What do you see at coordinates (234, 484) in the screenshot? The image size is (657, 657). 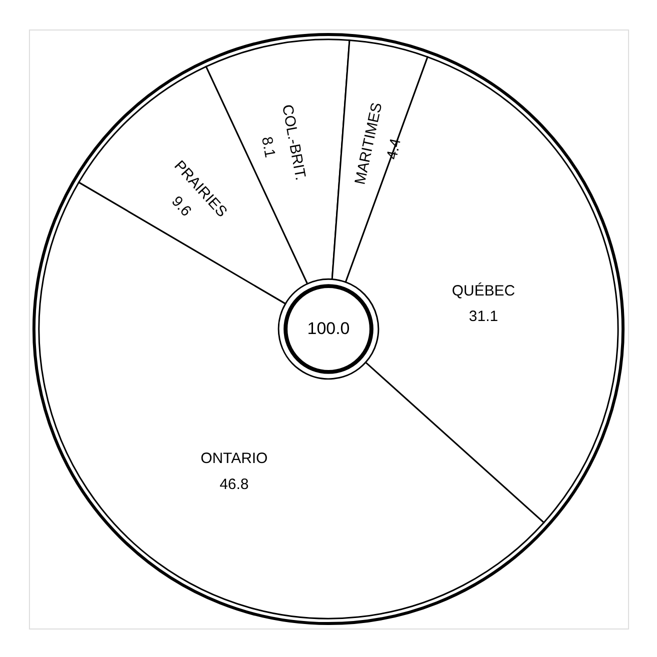 I see `data-label: 46.8` at bounding box center [234, 484].